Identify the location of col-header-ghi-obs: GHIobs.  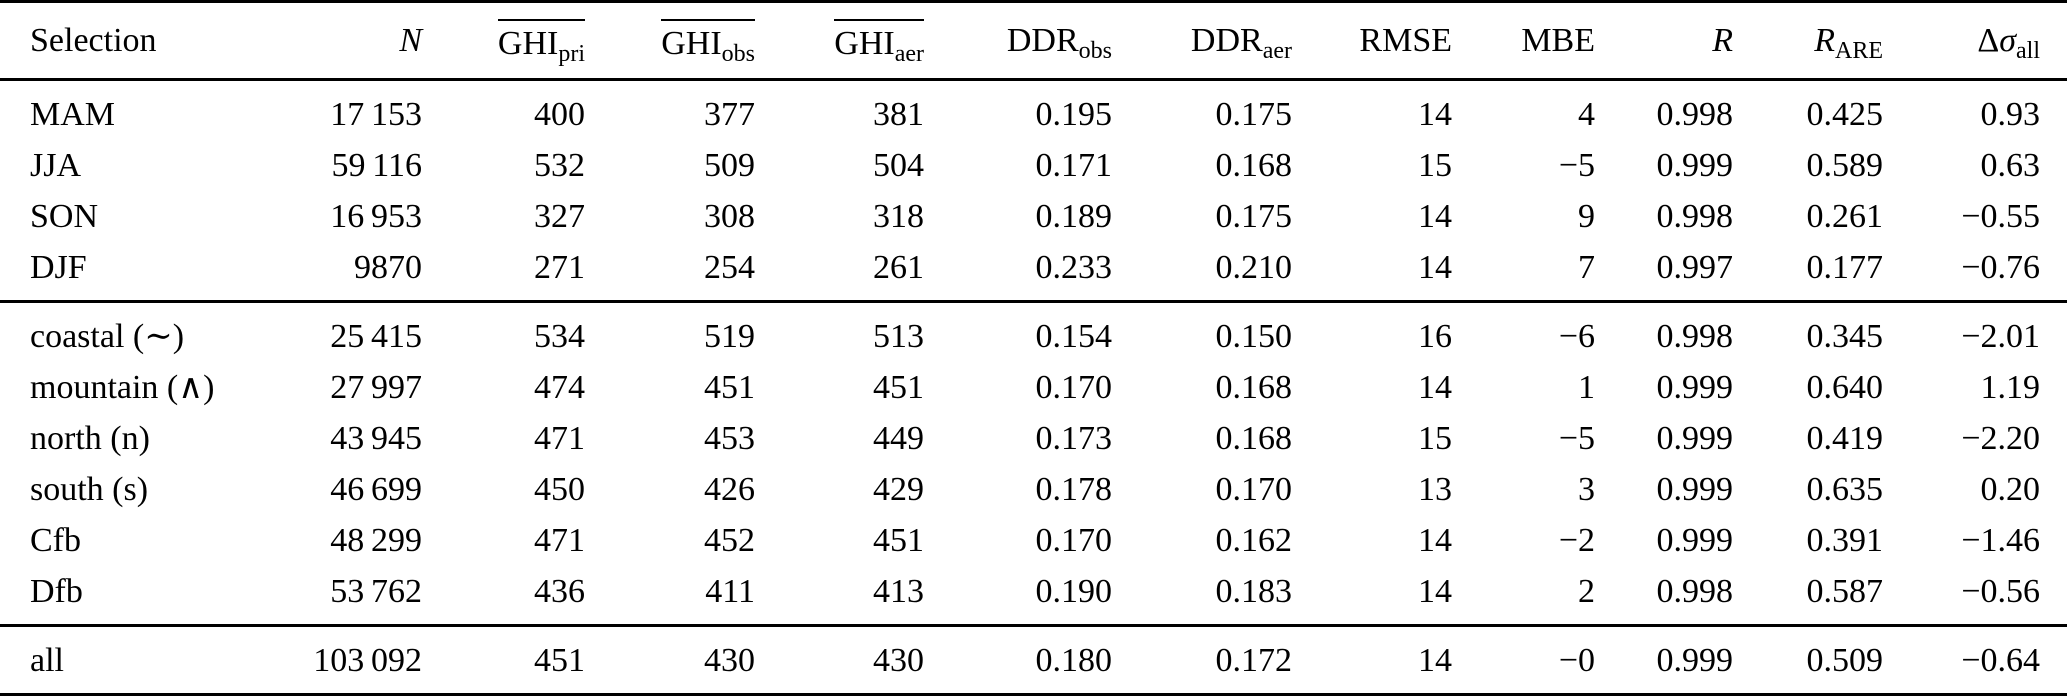
(670, 41).